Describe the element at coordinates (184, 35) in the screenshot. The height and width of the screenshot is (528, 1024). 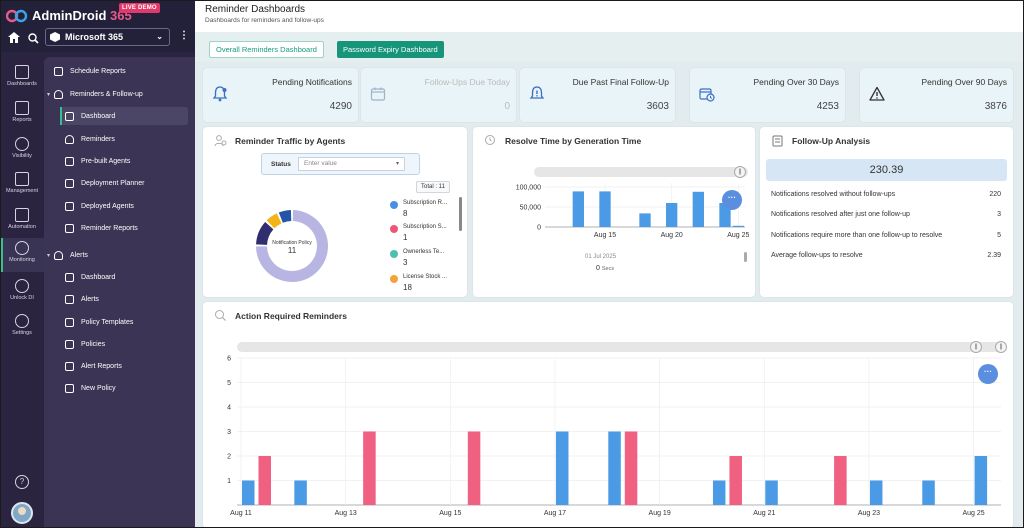
I see `more-vertical-icon: ⋮` at that location.